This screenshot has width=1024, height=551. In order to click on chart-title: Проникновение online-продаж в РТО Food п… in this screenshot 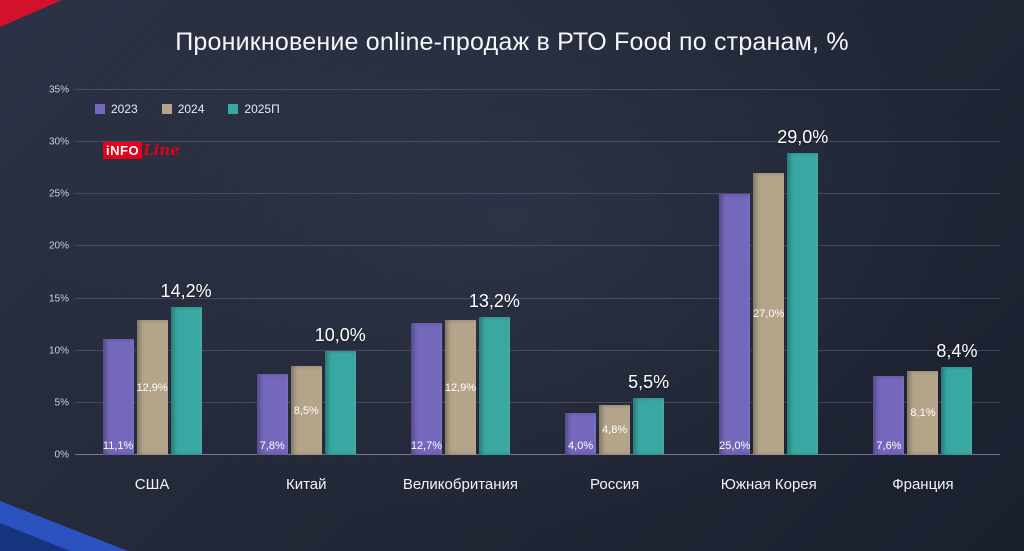, I will do `click(512, 42)`.